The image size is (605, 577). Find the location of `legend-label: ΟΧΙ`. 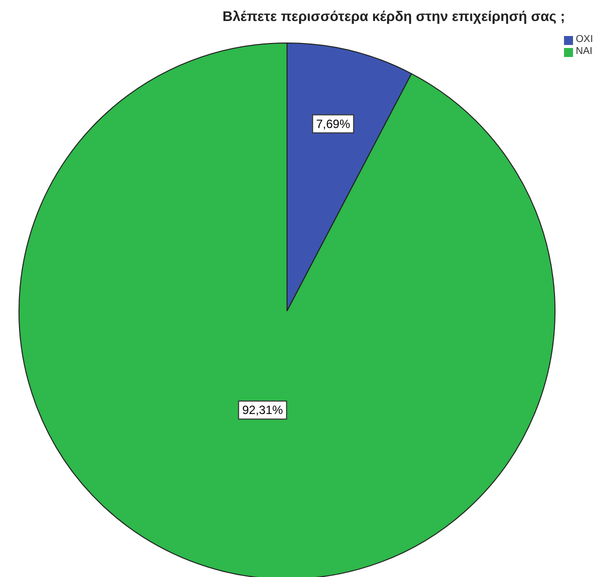

legend-label: ΟΧΙ is located at coordinates (584, 40).